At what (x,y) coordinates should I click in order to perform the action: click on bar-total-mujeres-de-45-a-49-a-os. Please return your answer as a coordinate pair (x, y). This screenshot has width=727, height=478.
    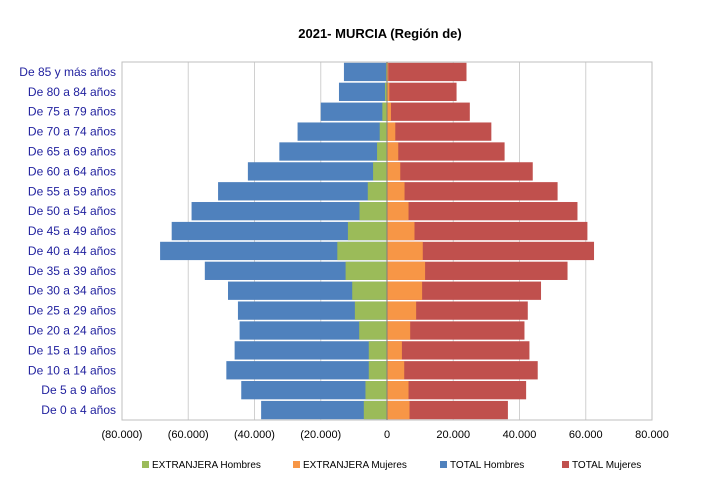
    Looking at the image, I should click on (487, 231).